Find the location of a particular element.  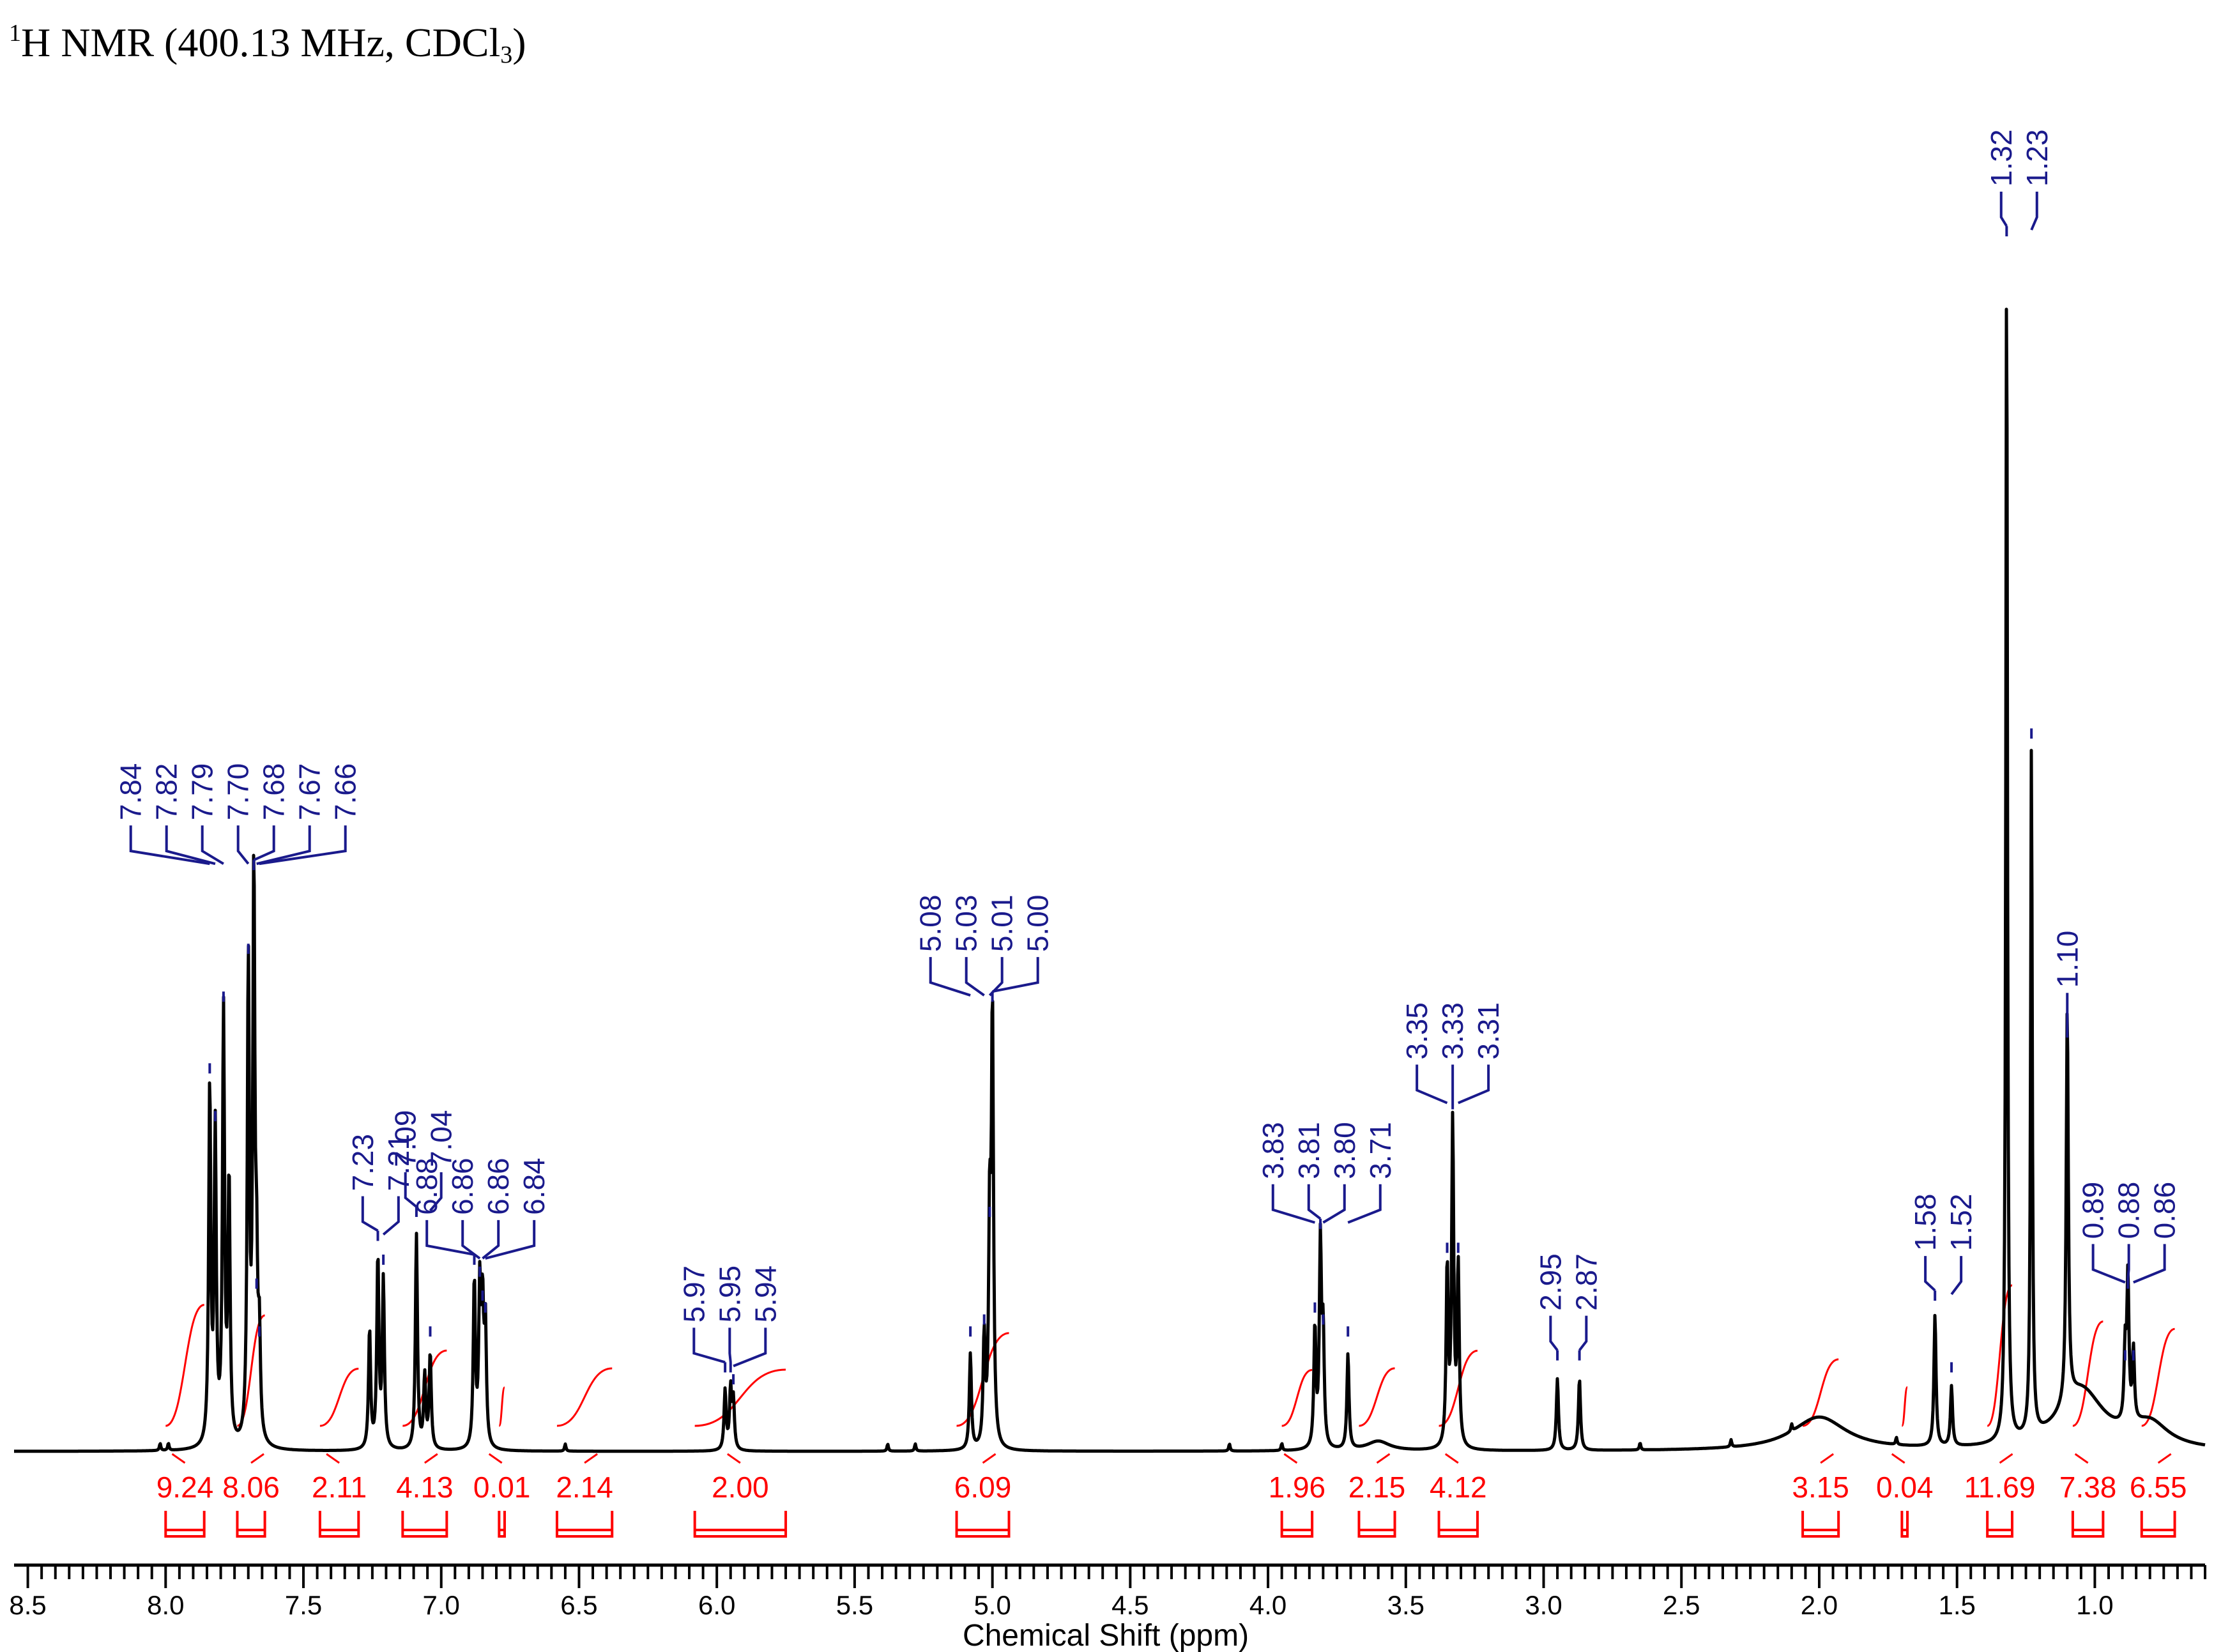

peak-label: 7.09 is located at coordinates (405, 1139).